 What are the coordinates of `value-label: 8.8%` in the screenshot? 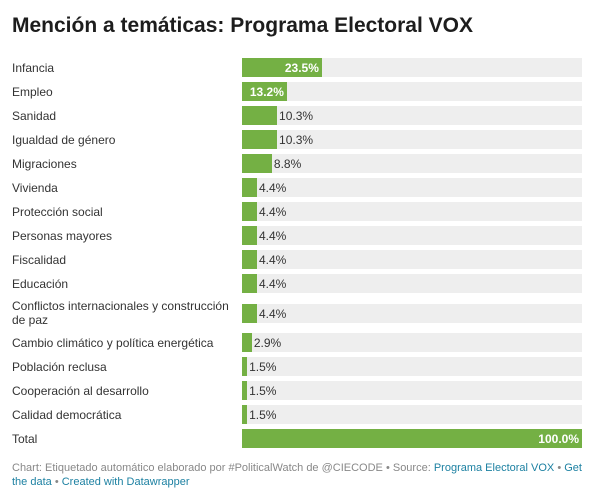 It's located at (287, 163).